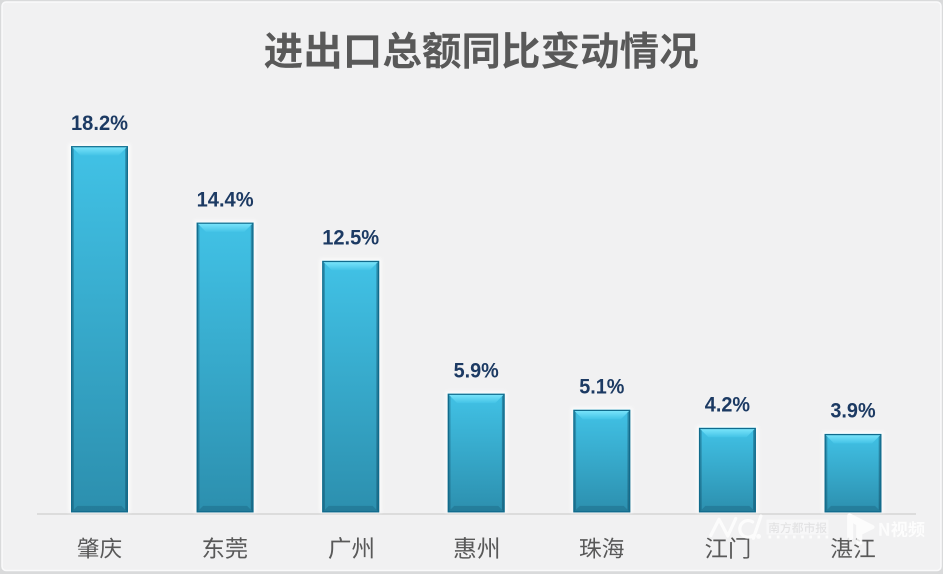 The height and width of the screenshot is (574, 943). Describe the element at coordinates (727, 405) in the screenshot. I see `svg-text: 4.2%` at that location.